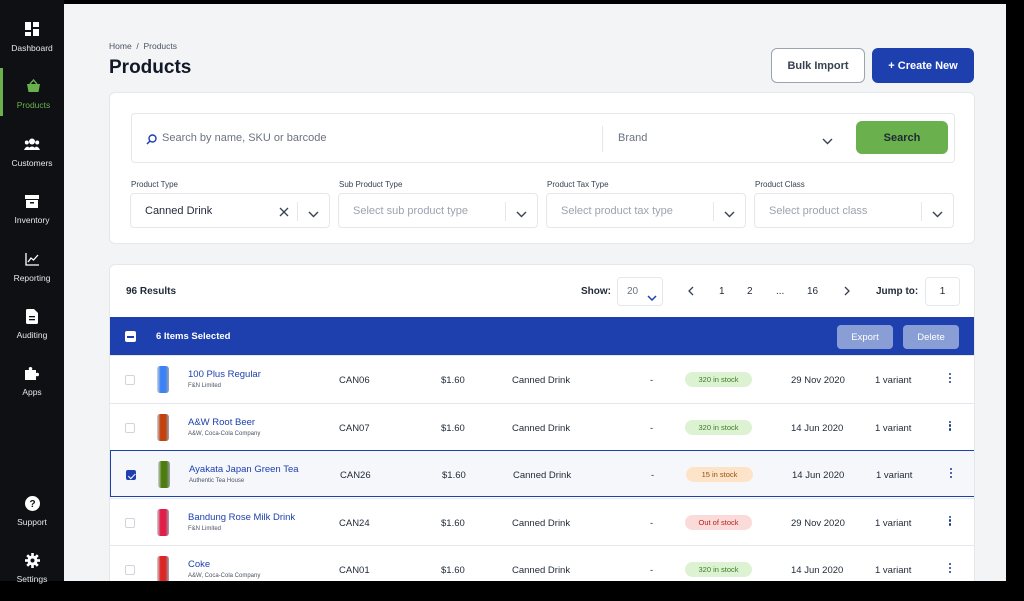 This screenshot has height=601, width=1024. Describe the element at coordinates (32, 278) in the screenshot. I see `sidebar-item-label: Reporting` at that location.